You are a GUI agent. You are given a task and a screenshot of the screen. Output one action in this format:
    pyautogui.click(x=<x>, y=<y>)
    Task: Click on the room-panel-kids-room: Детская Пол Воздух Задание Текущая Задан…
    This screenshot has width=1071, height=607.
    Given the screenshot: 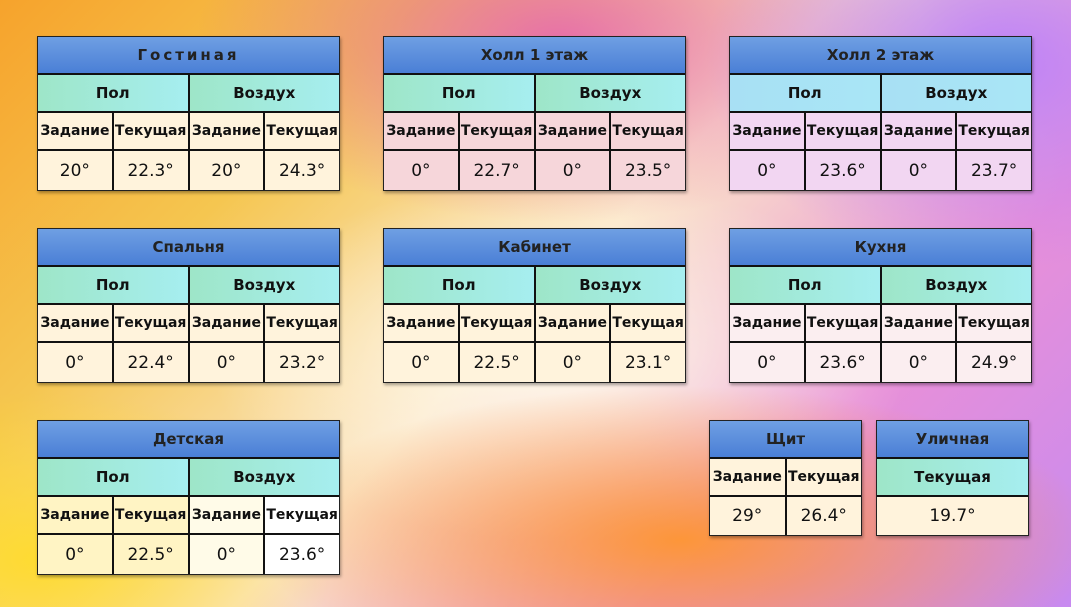 What is the action you would take?
    pyautogui.click(x=188, y=497)
    